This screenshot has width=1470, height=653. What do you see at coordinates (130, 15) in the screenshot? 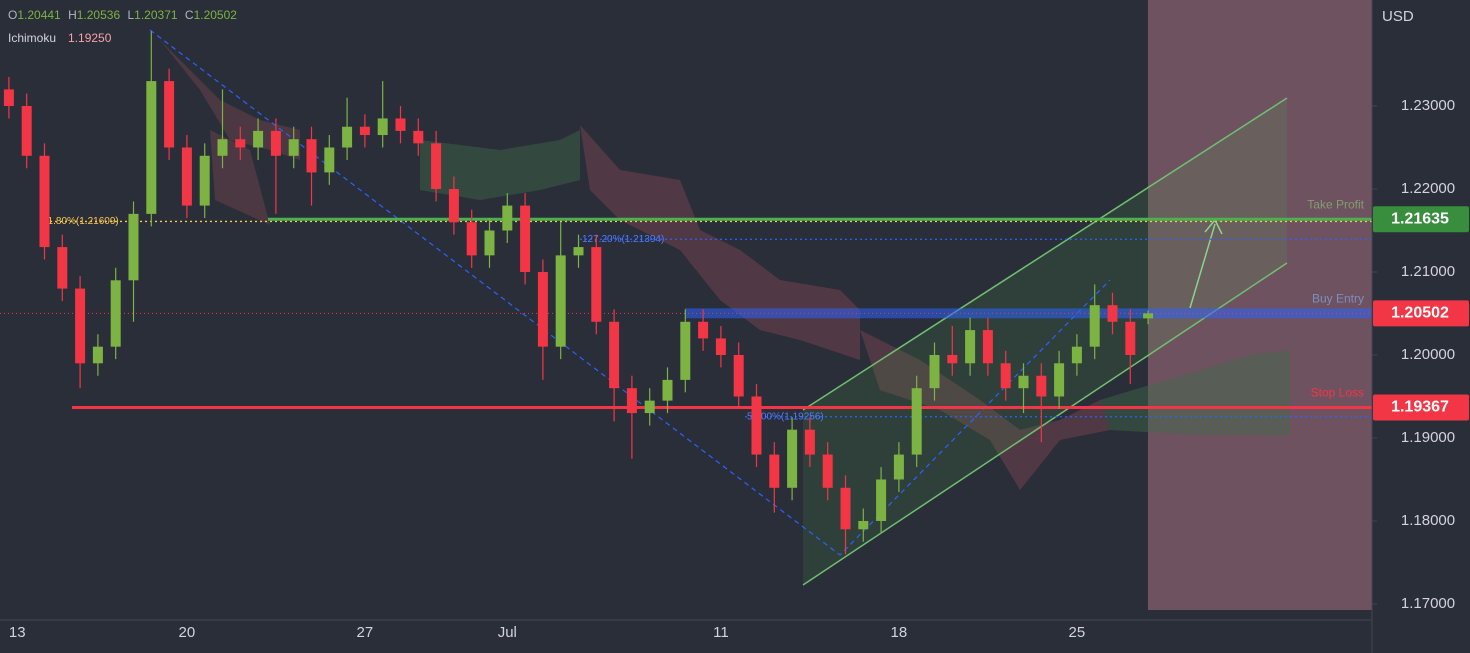
I see `ohlc-letter: L` at bounding box center [130, 15].